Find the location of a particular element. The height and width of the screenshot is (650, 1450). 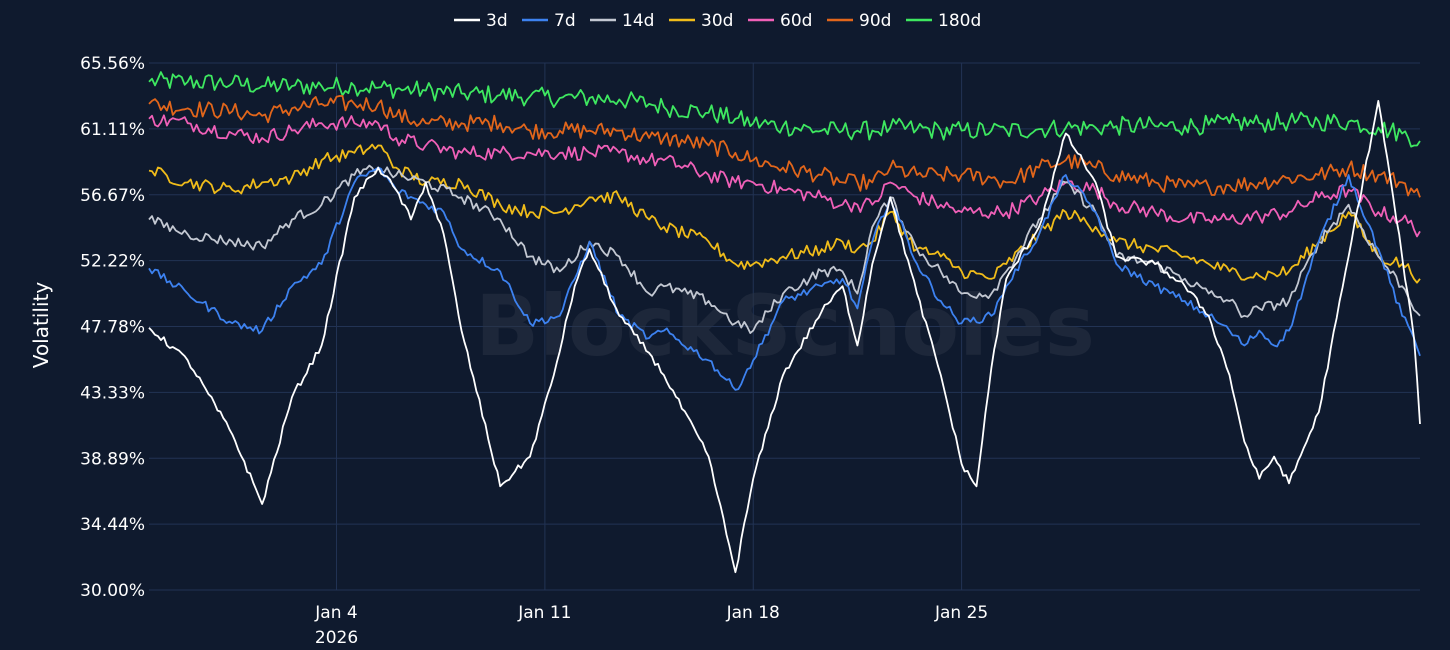

legend-label: 14d is located at coordinates (638, 21).